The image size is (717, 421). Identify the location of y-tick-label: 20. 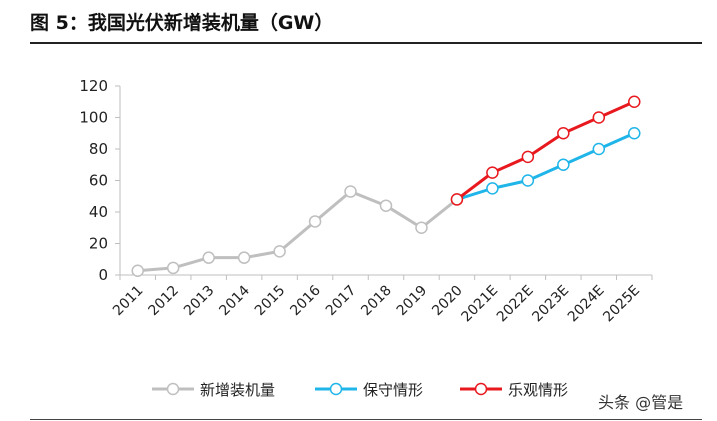
(98, 244).